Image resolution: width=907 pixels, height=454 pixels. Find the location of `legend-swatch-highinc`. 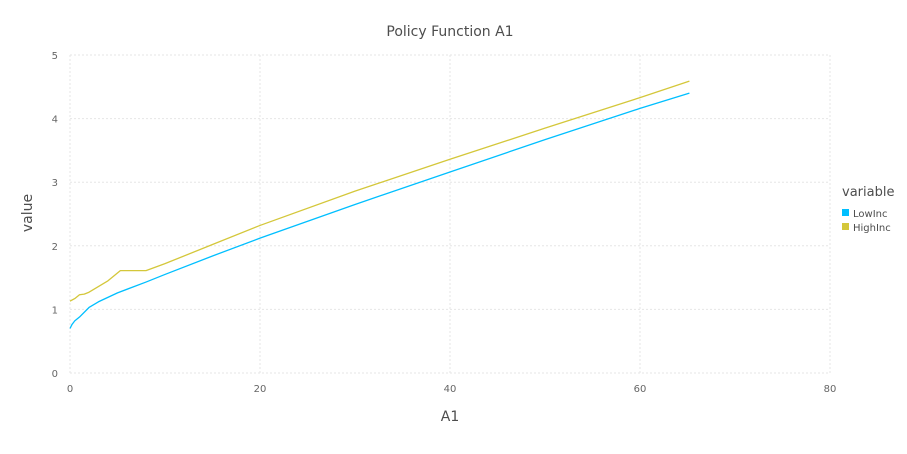

legend-swatch-highinc is located at coordinates (845, 226).